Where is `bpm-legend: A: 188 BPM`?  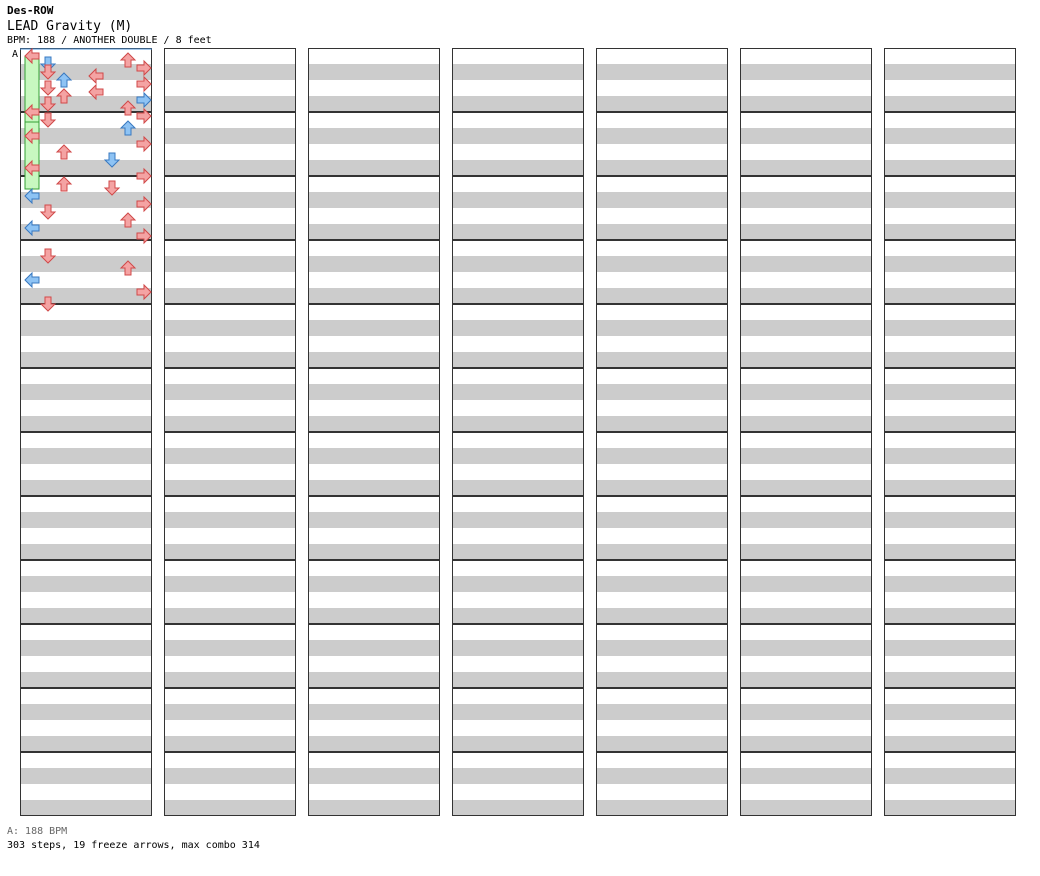
bpm-legend: A: 188 BPM is located at coordinates (37, 831).